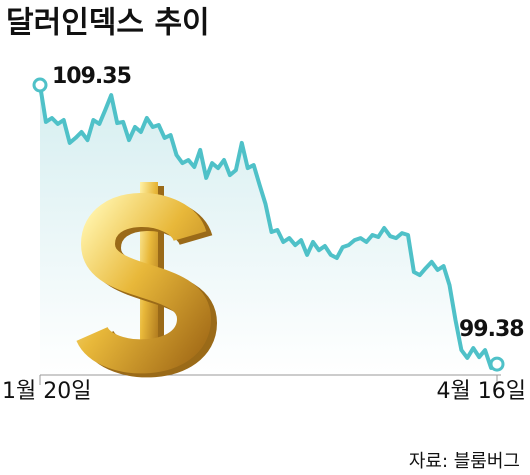  What do you see at coordinates (481, 391) in the screenshot?
I see `x-tick-label: 4월 16일` at bounding box center [481, 391].